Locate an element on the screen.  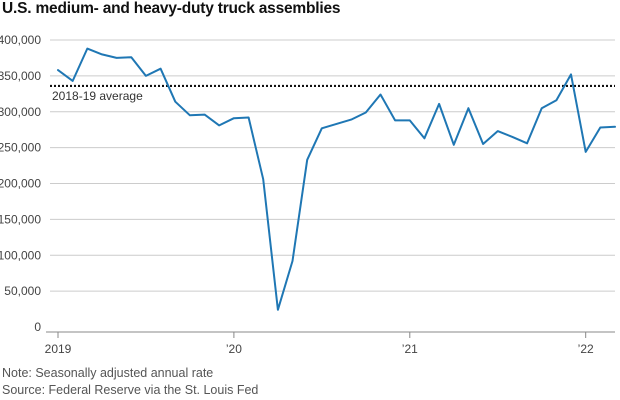
x-tick-label: ’21 is located at coordinates (410, 349).